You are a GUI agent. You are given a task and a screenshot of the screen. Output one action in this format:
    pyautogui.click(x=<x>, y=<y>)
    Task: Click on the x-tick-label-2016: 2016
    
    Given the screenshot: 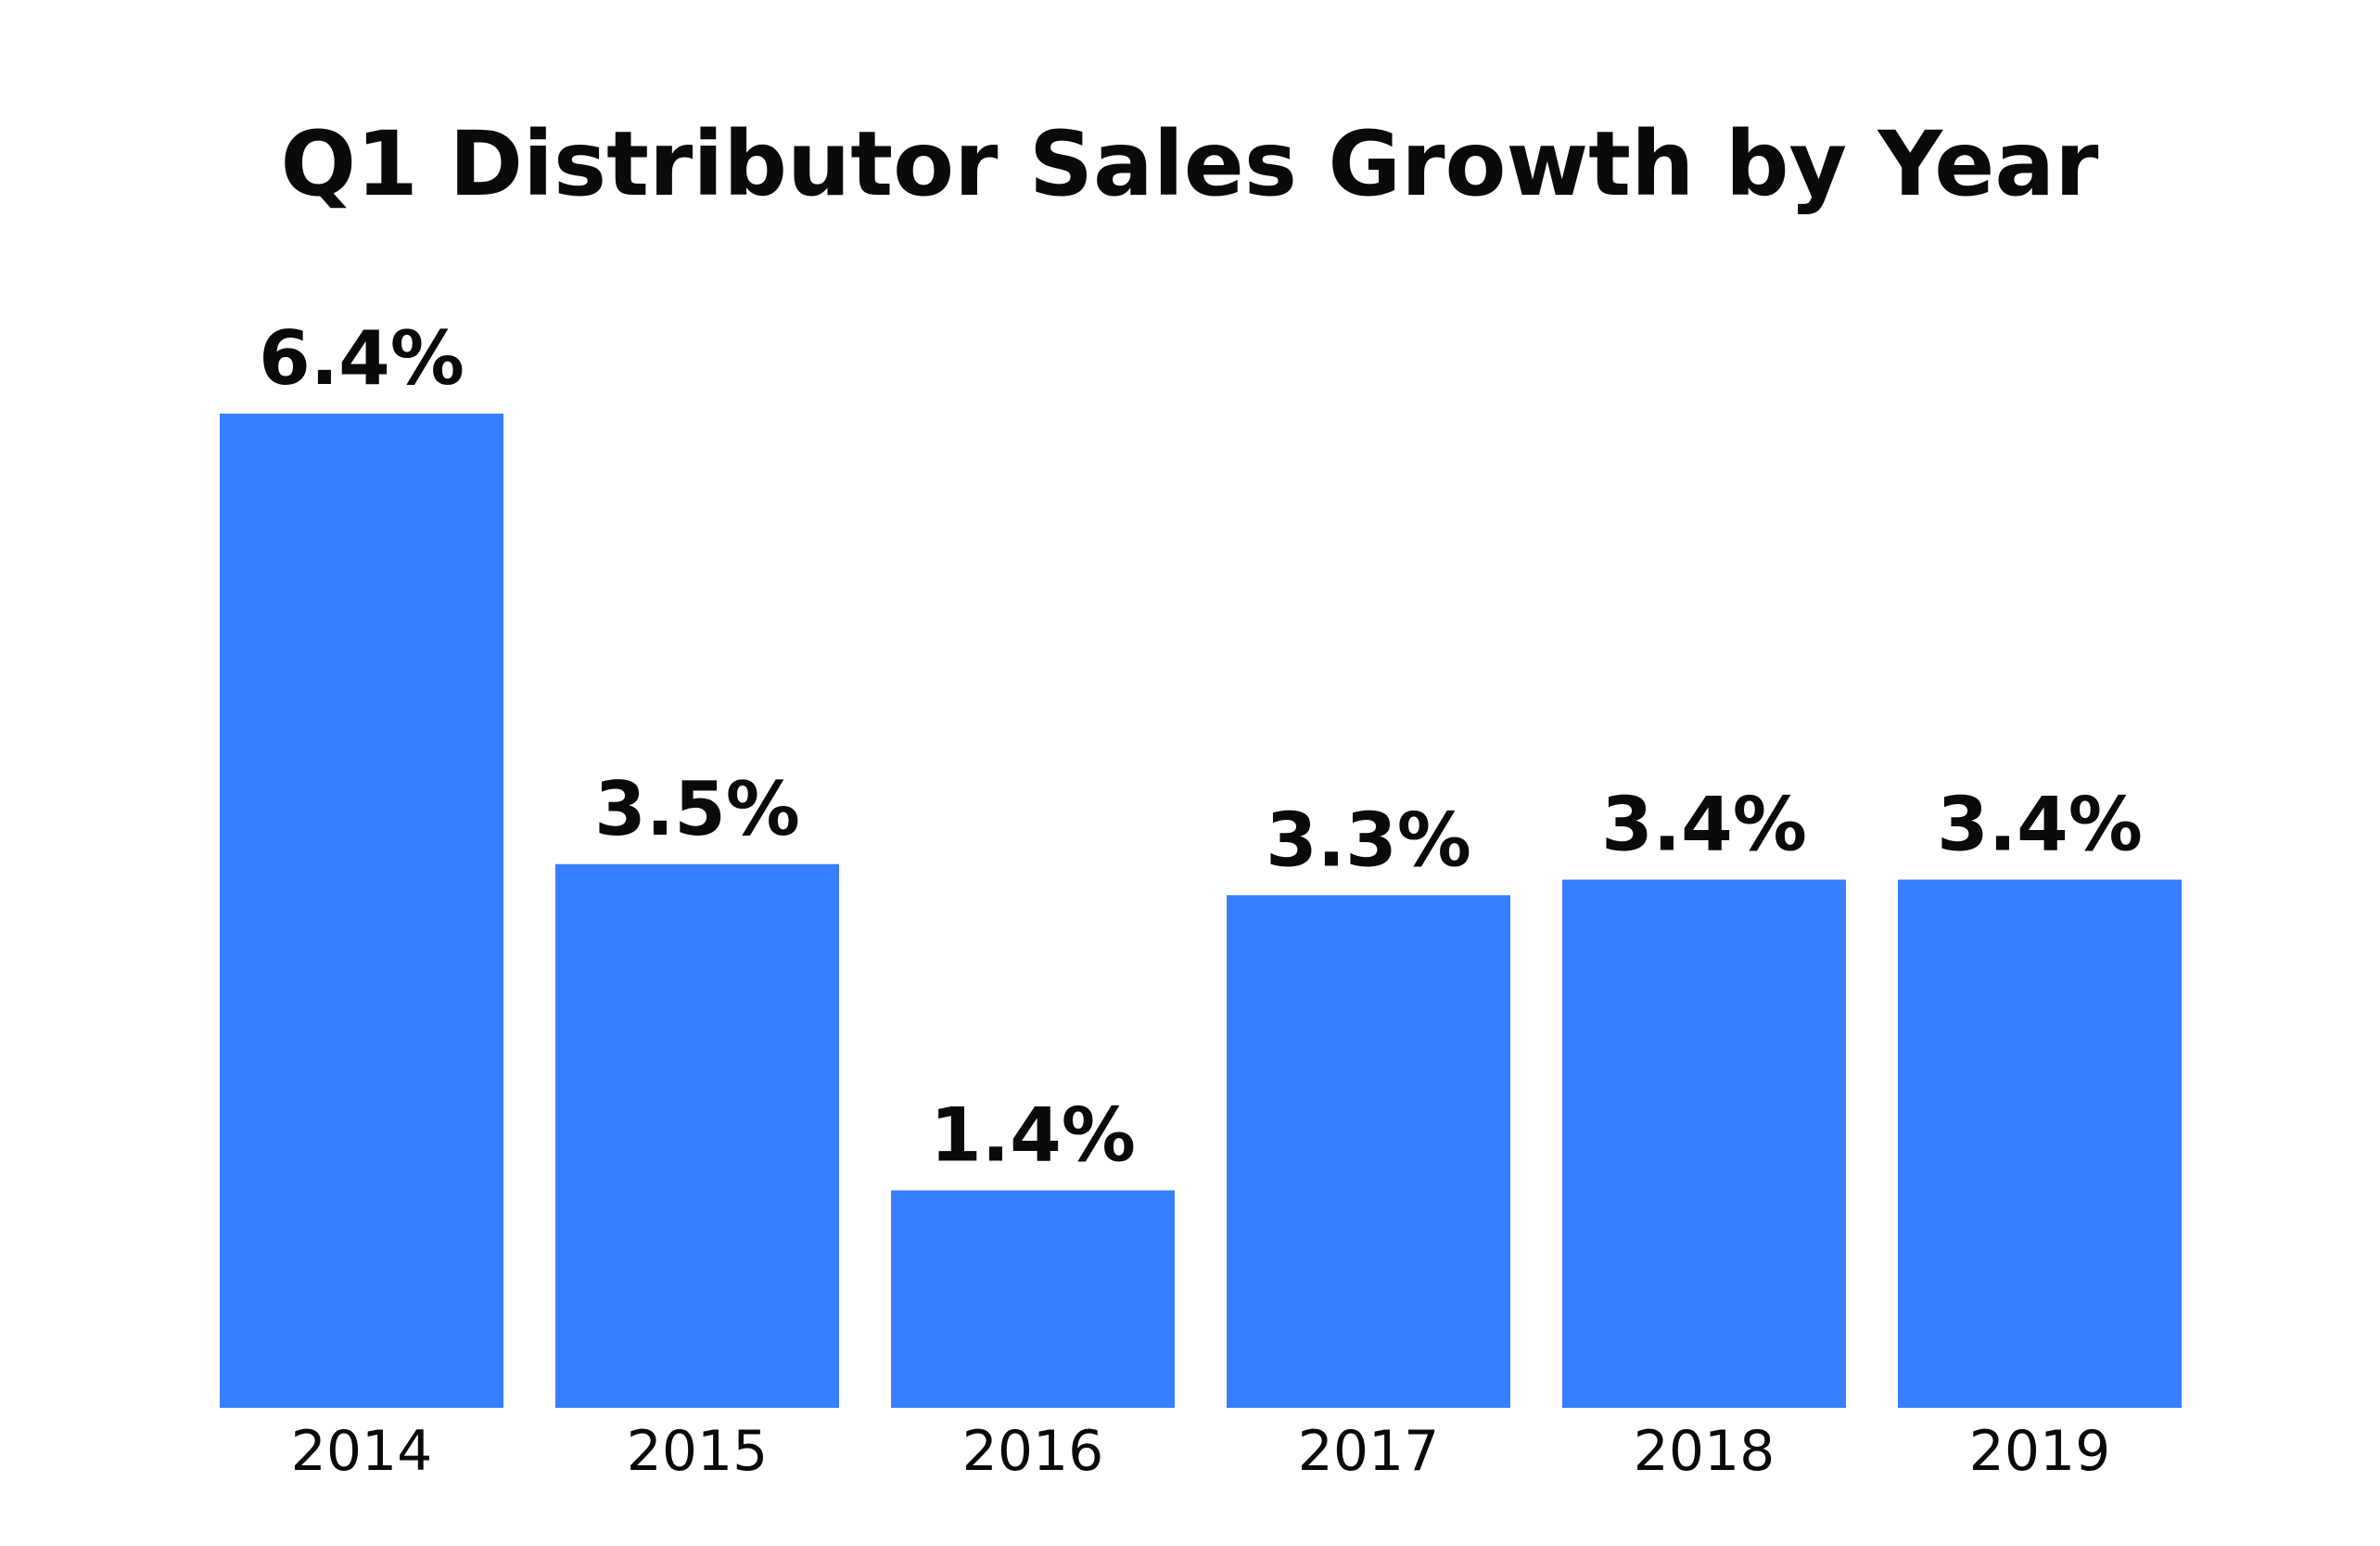 What is the action you would take?
    pyautogui.click(x=1033, y=1451)
    